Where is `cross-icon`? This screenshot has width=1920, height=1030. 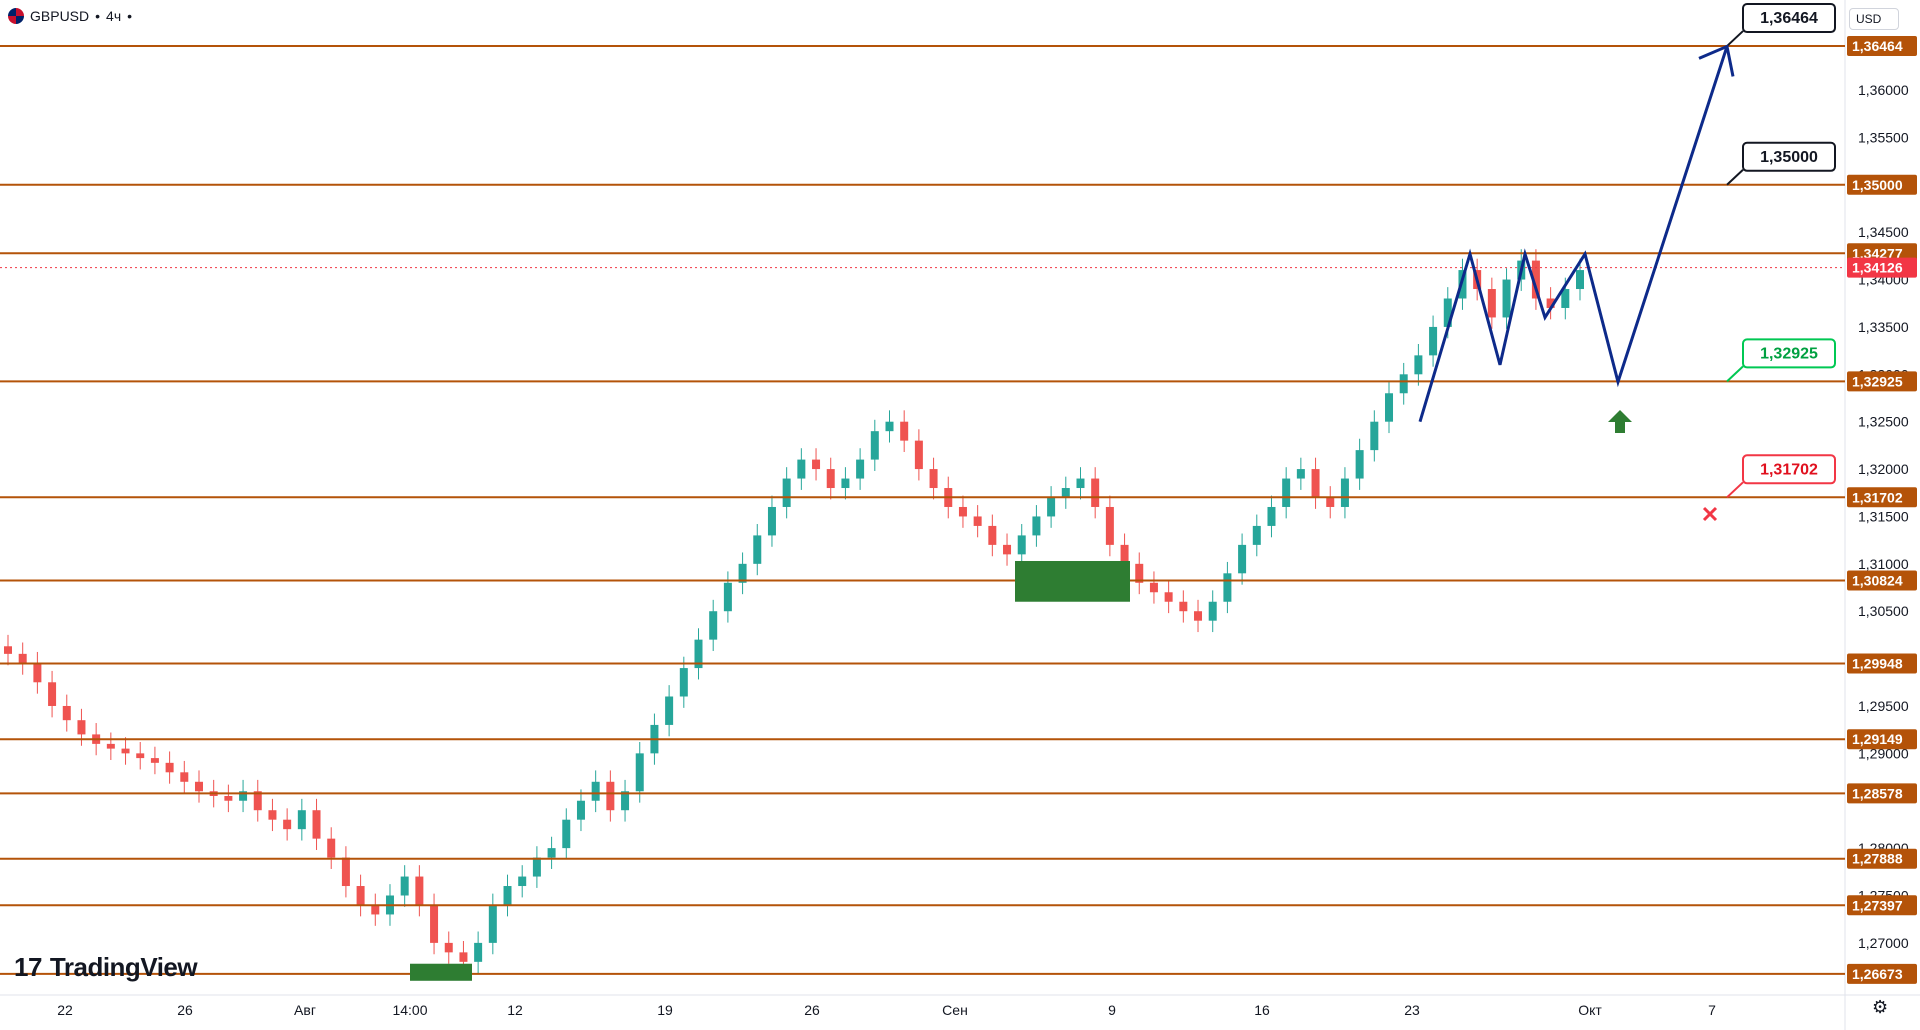
cross-icon is located at coordinates (1710, 514).